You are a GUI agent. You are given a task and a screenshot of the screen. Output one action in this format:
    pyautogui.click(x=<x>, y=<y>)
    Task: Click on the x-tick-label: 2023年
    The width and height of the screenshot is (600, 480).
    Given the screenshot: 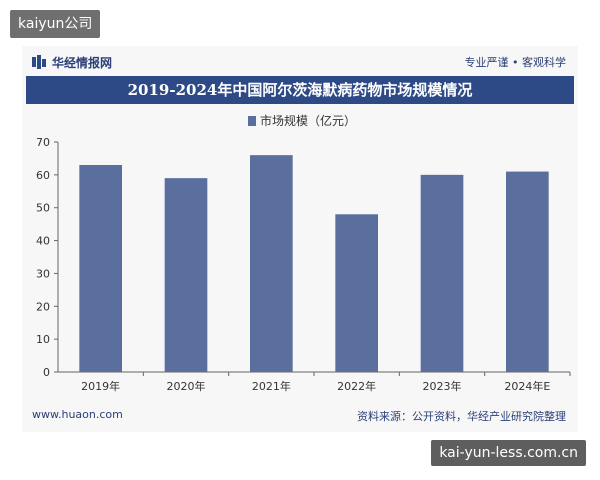 What is the action you would take?
    pyautogui.click(x=442, y=386)
    